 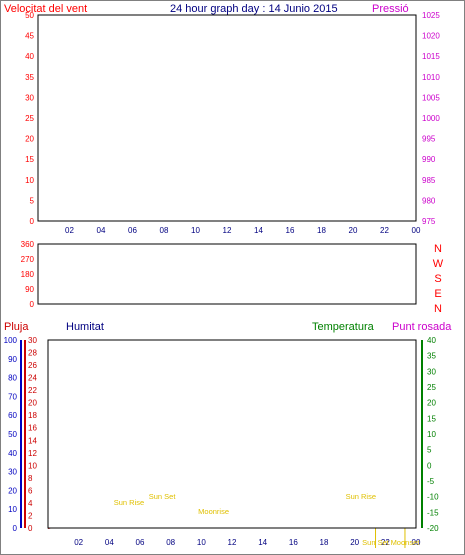 What do you see at coordinates (30, 515) in the screenshot?
I see `rain-tick-label: 2` at bounding box center [30, 515].